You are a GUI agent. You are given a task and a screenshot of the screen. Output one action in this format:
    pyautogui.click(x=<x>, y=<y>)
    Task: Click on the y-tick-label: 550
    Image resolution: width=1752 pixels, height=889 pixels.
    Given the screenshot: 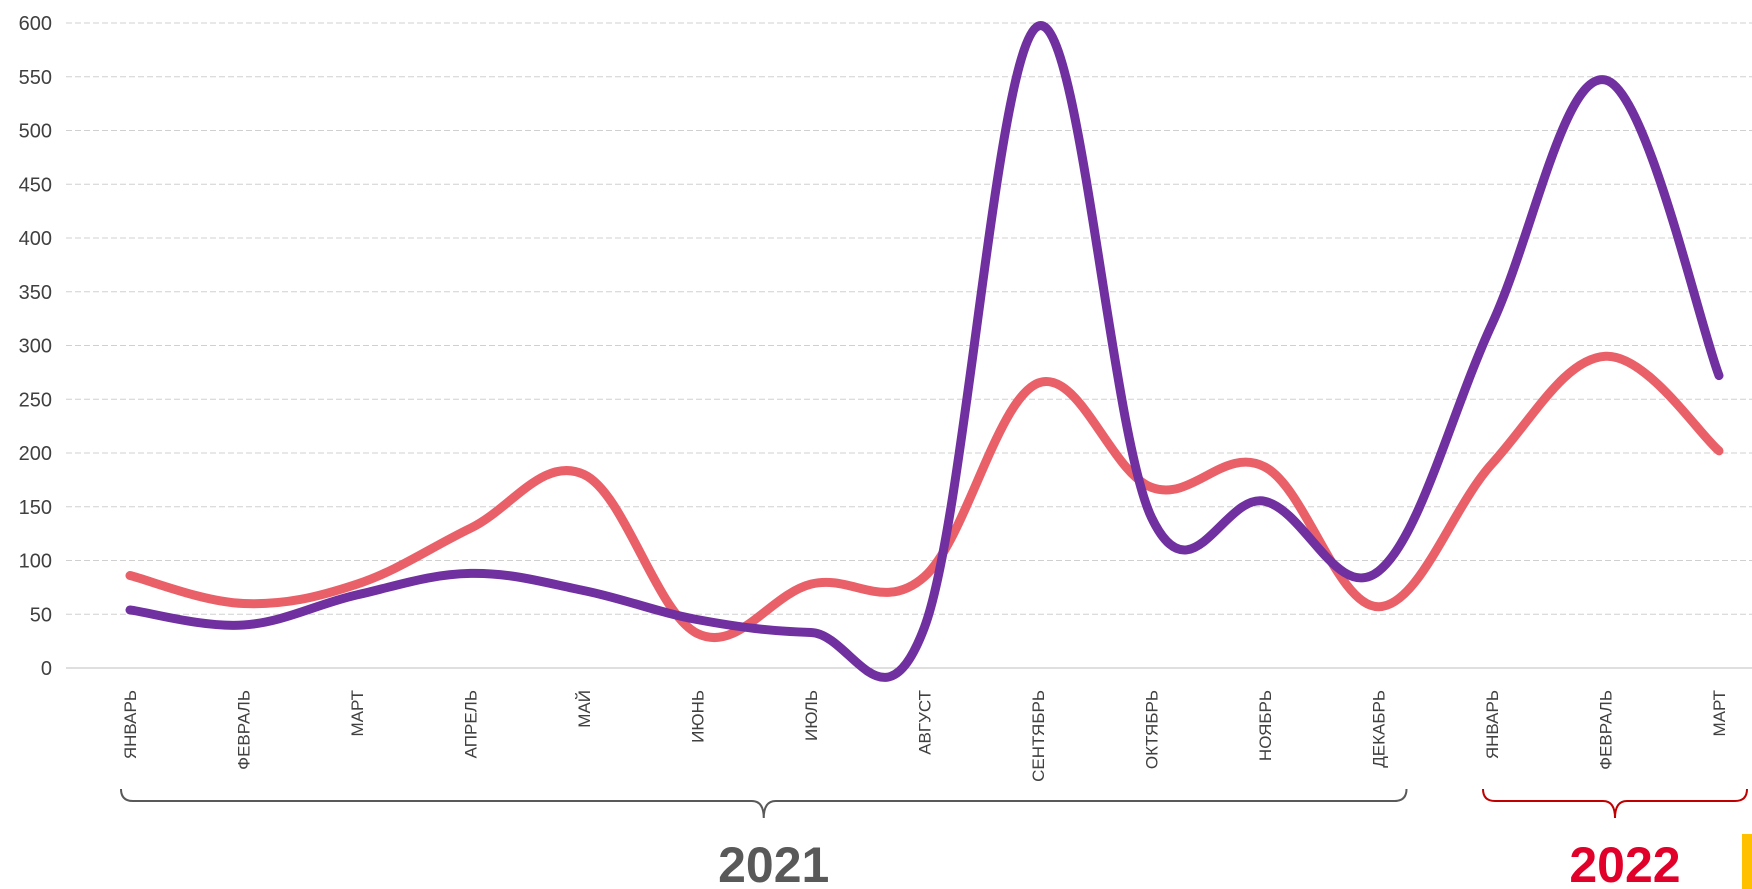 What is the action you would take?
    pyautogui.click(x=35, y=78)
    